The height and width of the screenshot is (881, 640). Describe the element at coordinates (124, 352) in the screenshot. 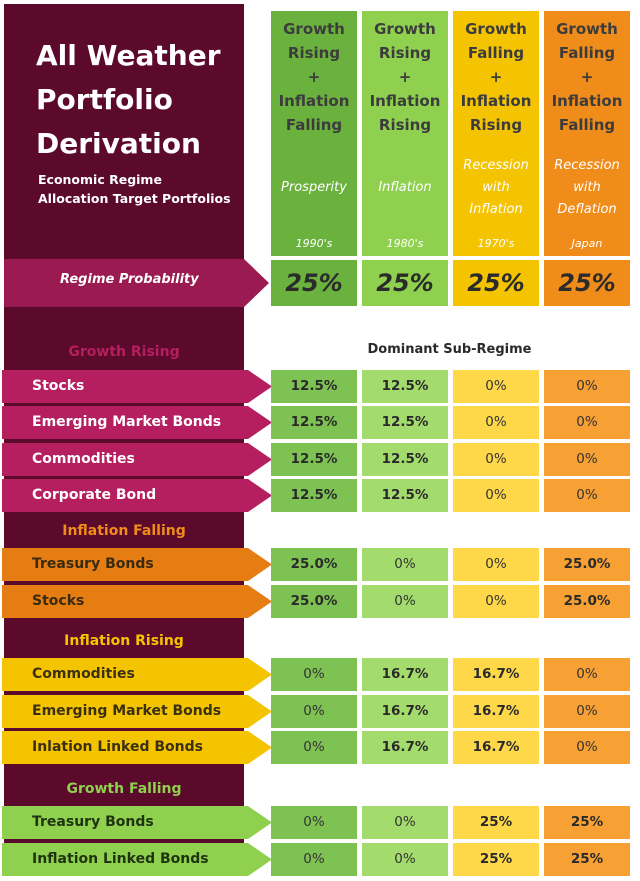

I see `section-label: Growth Rising` at that location.